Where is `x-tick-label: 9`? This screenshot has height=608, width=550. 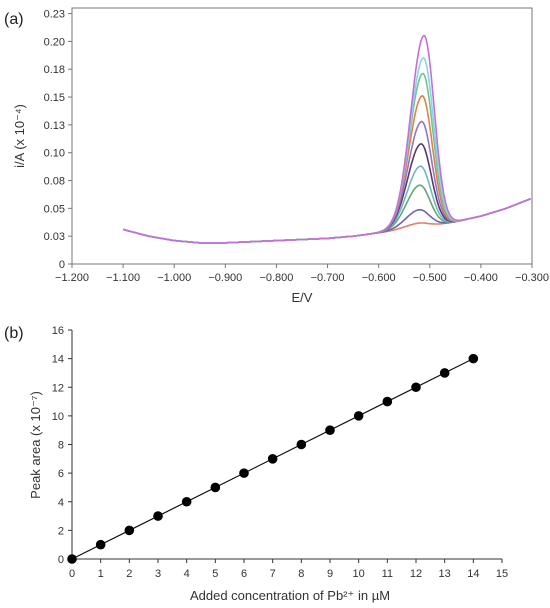 x-tick-label: 9 is located at coordinates (330, 574).